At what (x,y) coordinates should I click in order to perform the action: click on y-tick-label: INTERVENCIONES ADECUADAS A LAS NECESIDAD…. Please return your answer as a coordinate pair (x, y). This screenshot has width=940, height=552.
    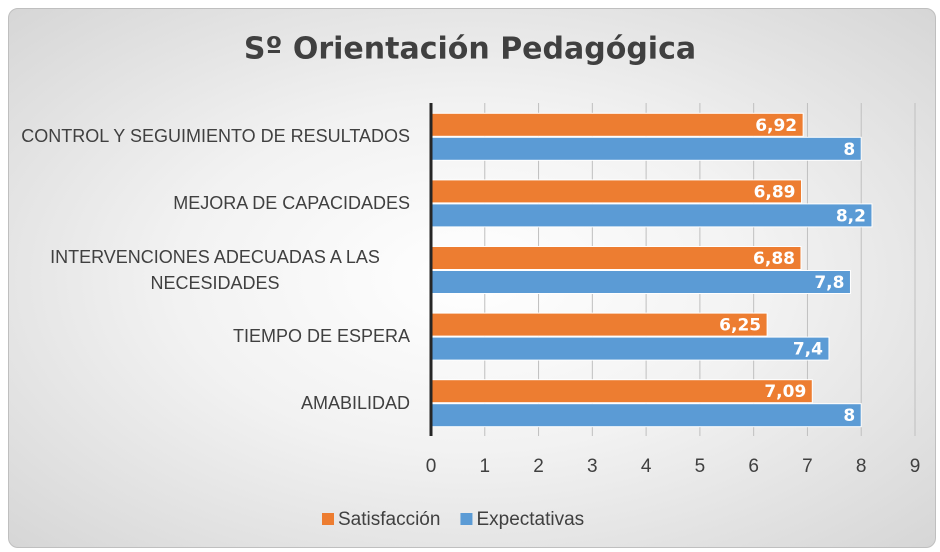
    Looking at the image, I should click on (215, 269).